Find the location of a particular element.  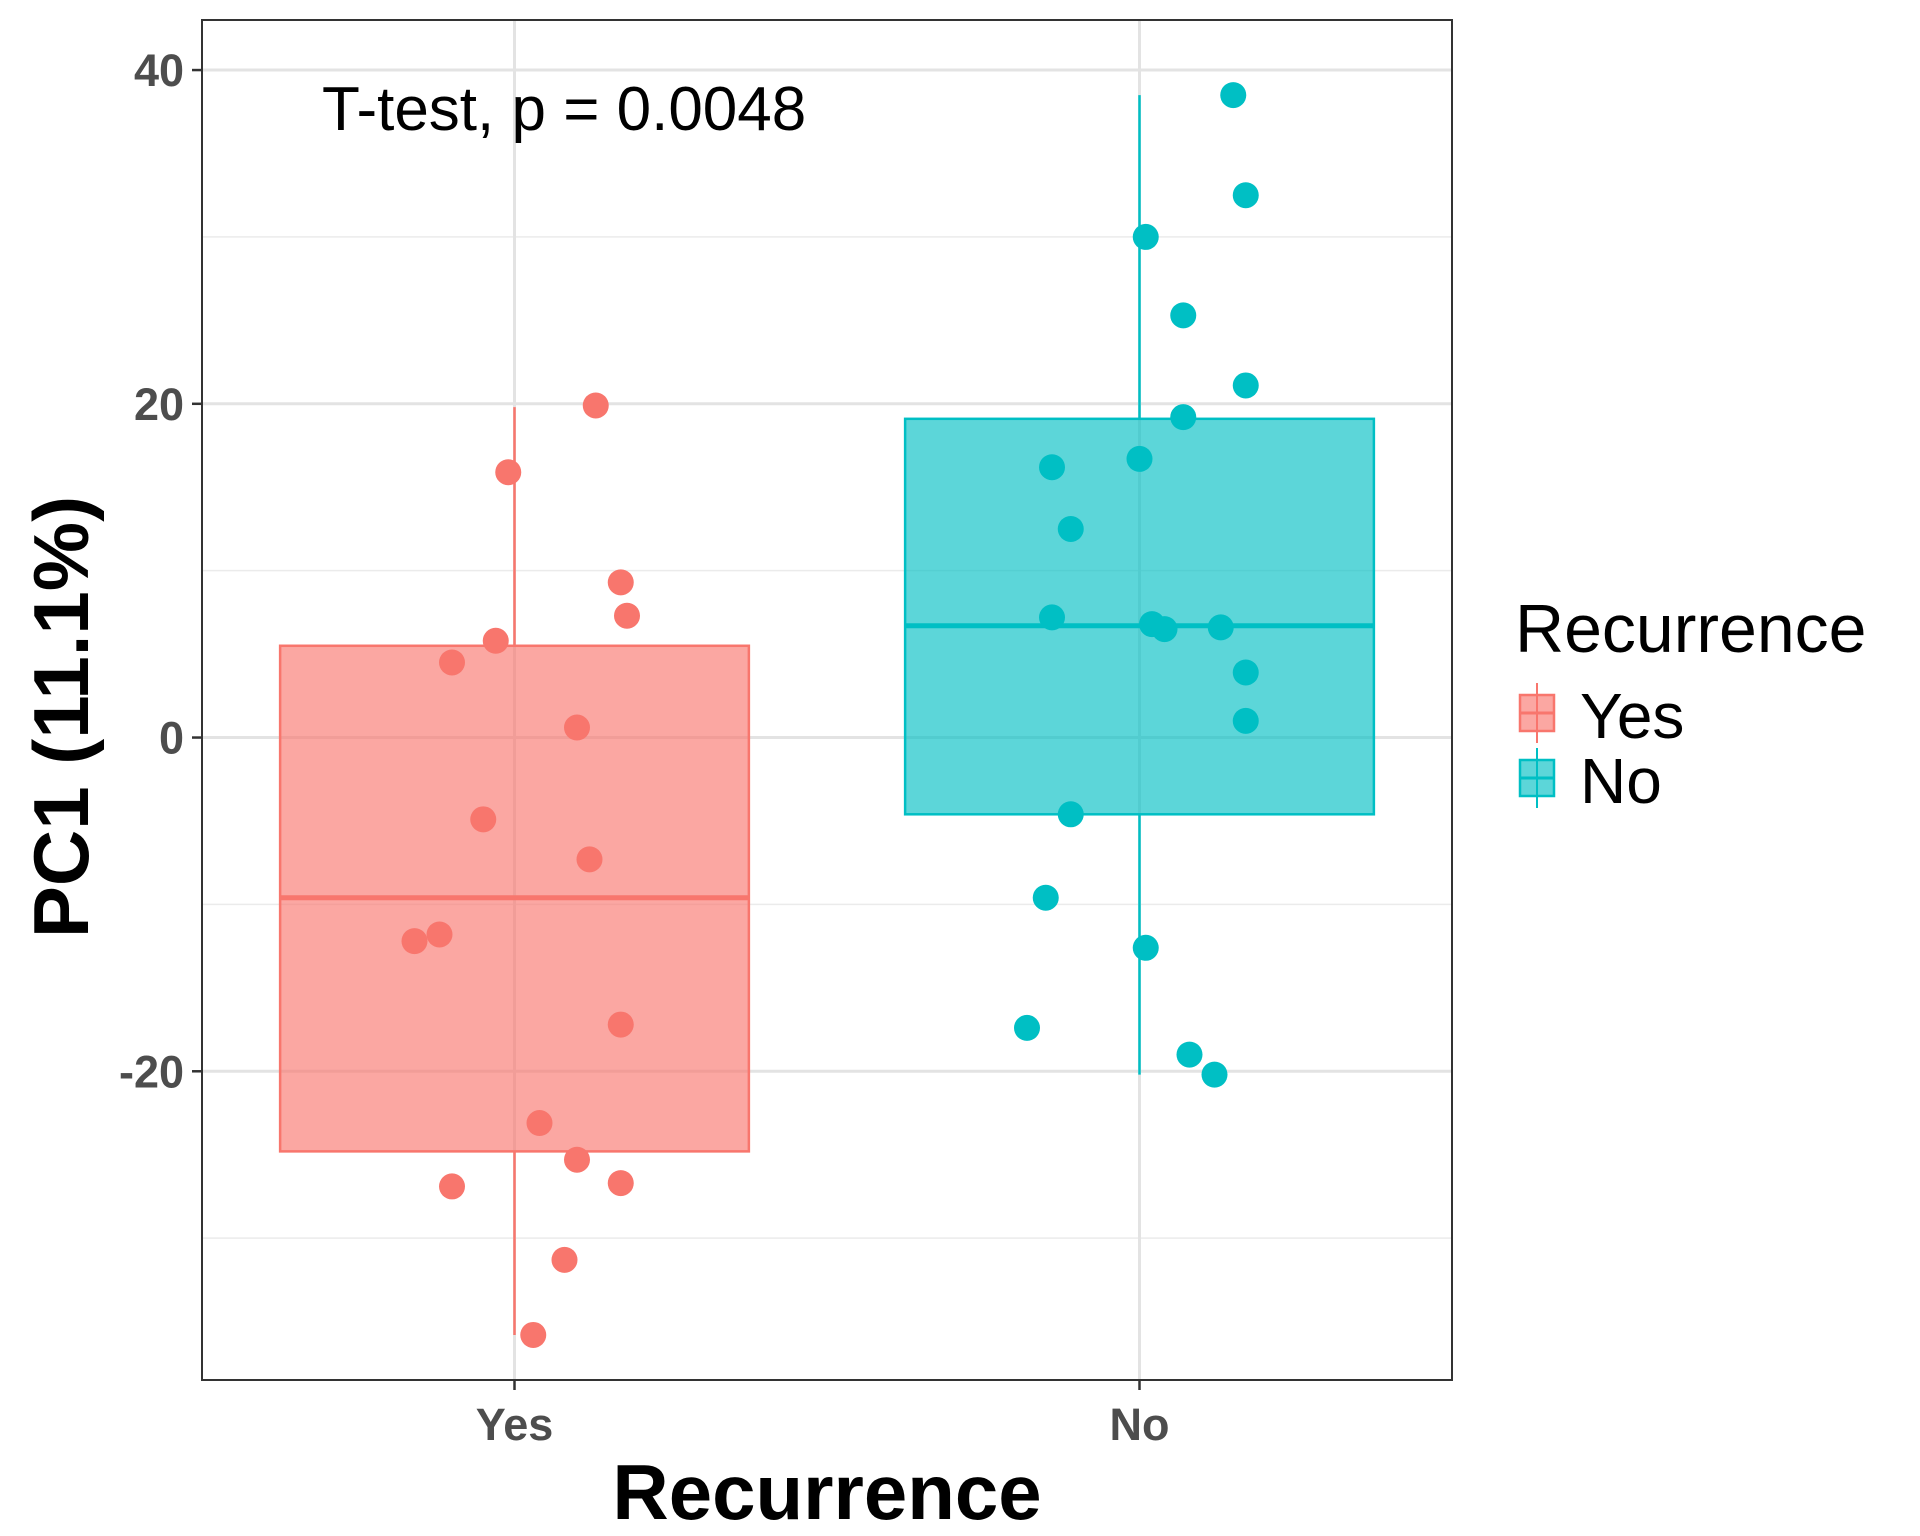

y-tick-label: 40 is located at coordinates (159, 70).